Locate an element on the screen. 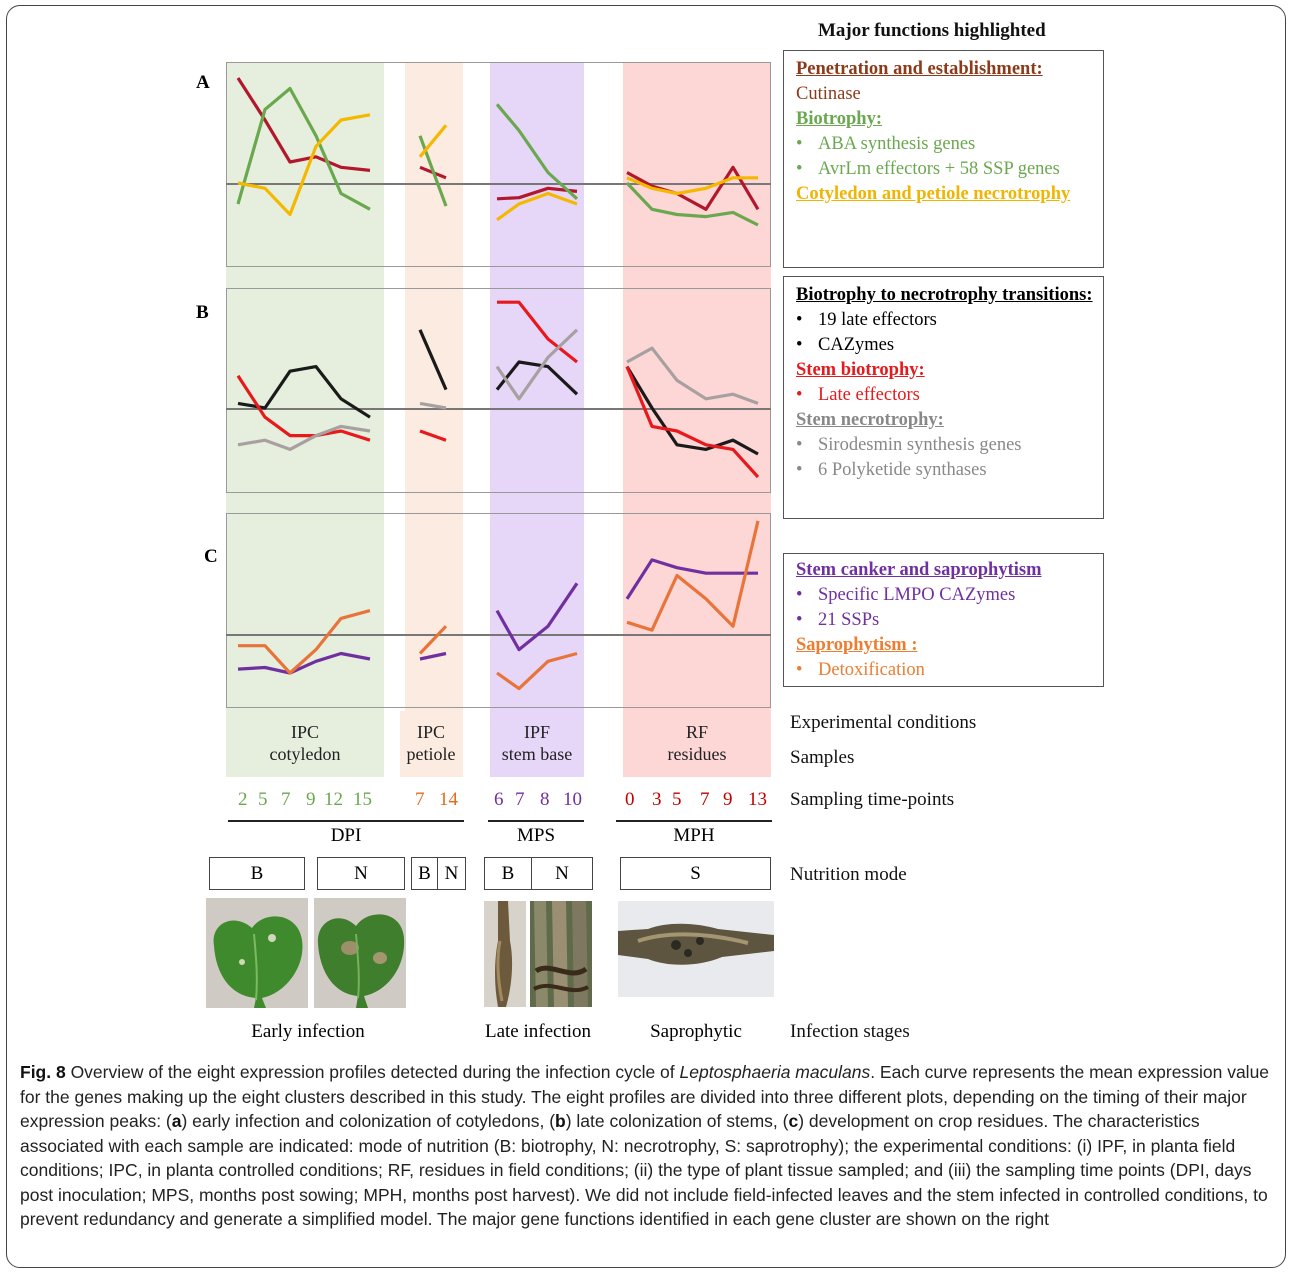 Image resolution: width=1292 pixels, height=1272 pixels. sample-label-residues: RF residues is located at coordinates (697, 743).